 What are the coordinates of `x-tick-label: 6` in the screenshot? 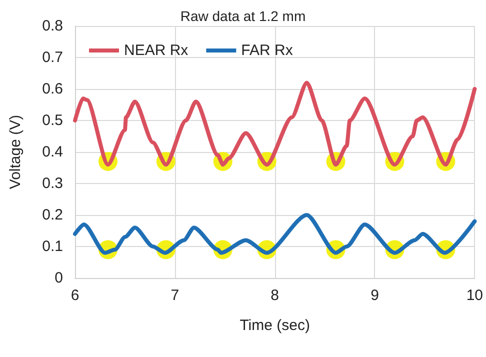 It's located at (75, 295).